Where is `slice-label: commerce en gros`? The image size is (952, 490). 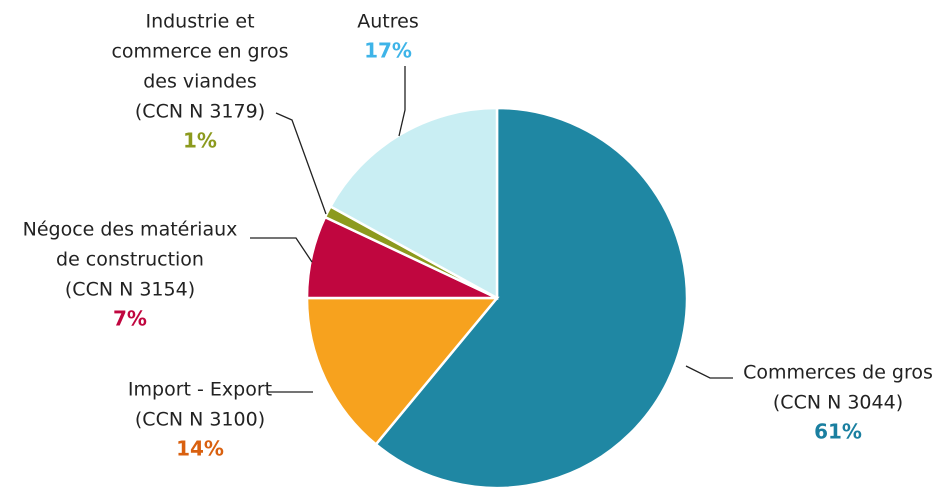
slice-label: commerce en gros is located at coordinates (199, 52).